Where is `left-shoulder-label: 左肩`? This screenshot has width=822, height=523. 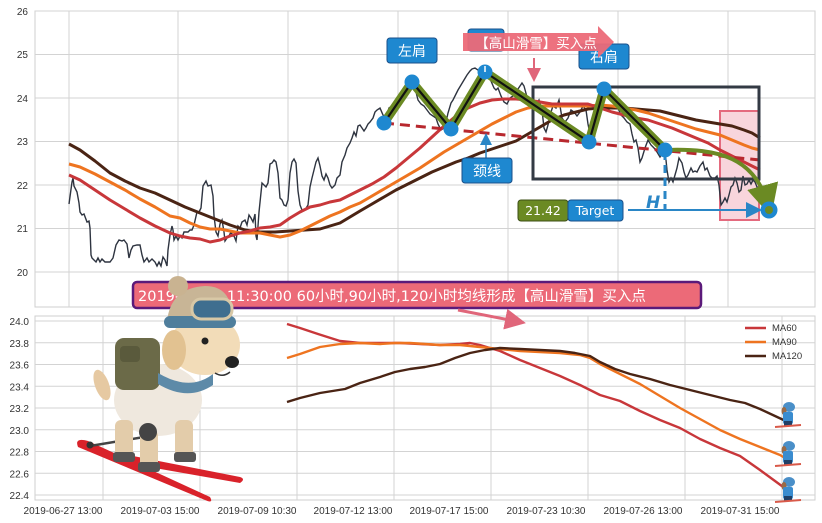
left-shoulder-label: 左肩 is located at coordinates (412, 52).